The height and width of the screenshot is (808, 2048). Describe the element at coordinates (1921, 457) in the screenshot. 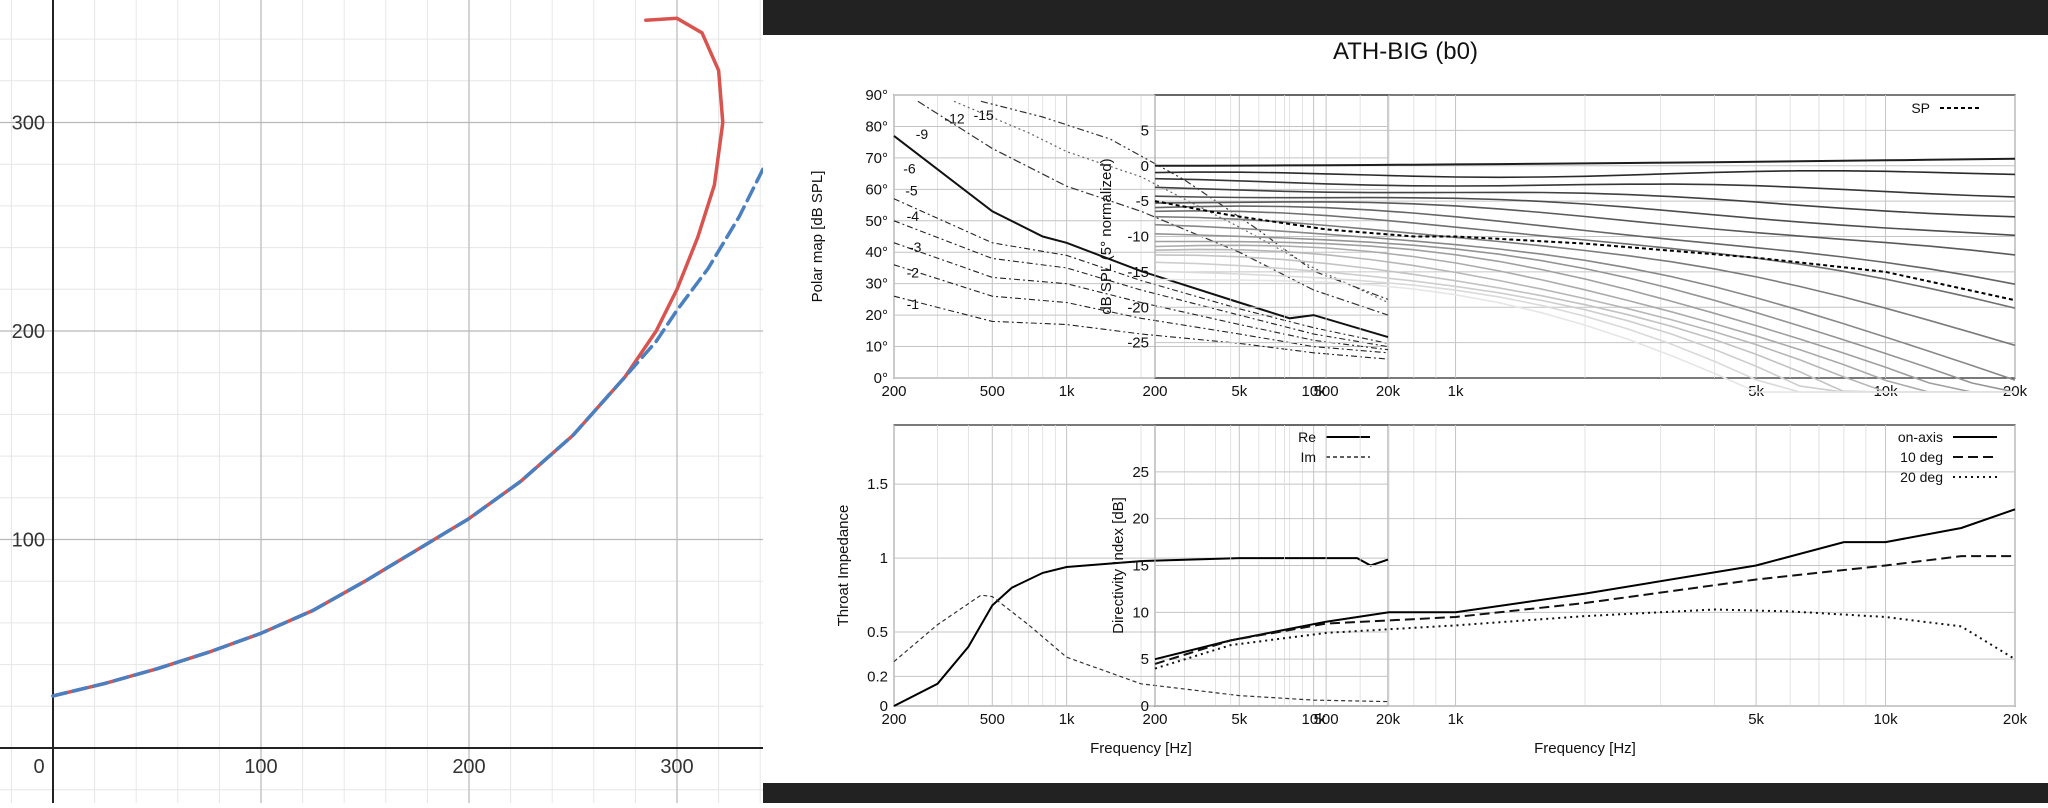

I see `legend-label: 10 deg` at that location.